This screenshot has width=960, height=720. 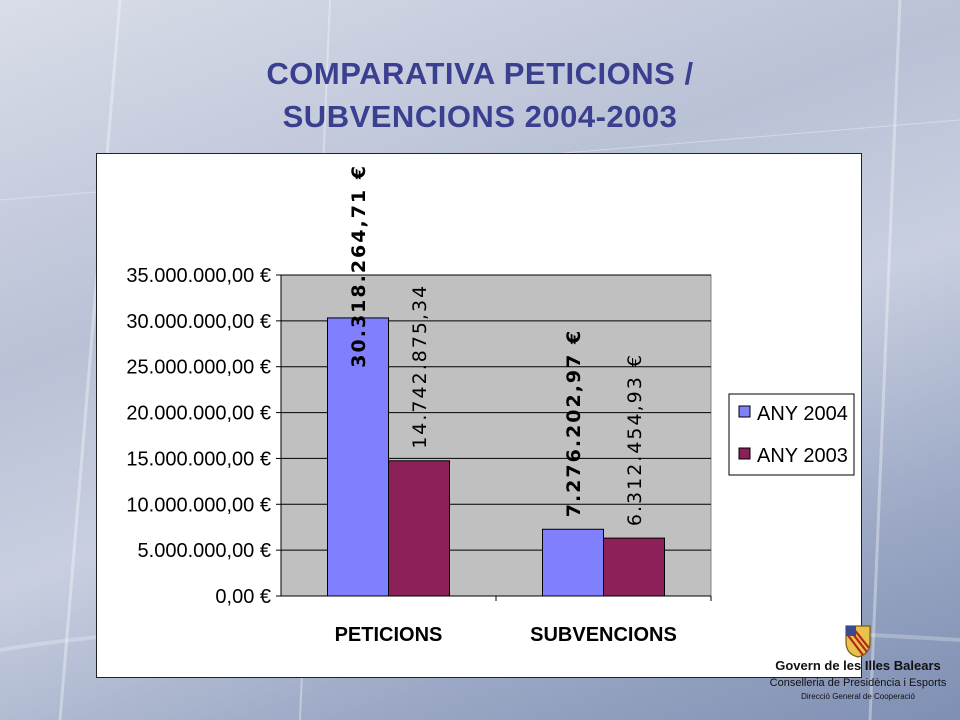 What do you see at coordinates (635, 439) in the screenshot?
I see `data-label: 6.312.454,93 €` at bounding box center [635, 439].